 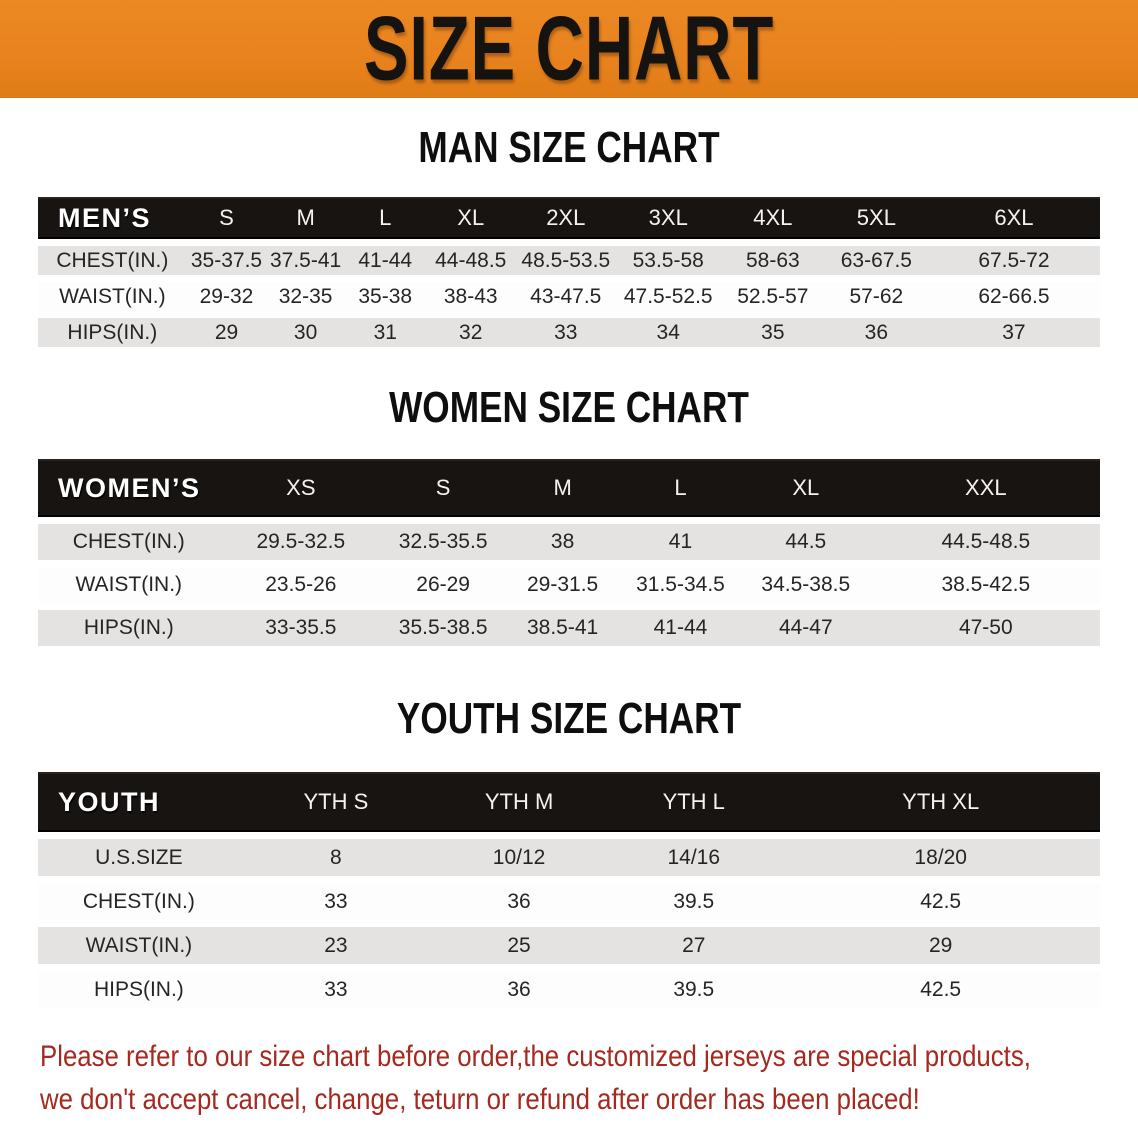 What do you see at coordinates (226, 260) in the screenshot?
I see `measurement-value-cell: 35-37.5` at bounding box center [226, 260].